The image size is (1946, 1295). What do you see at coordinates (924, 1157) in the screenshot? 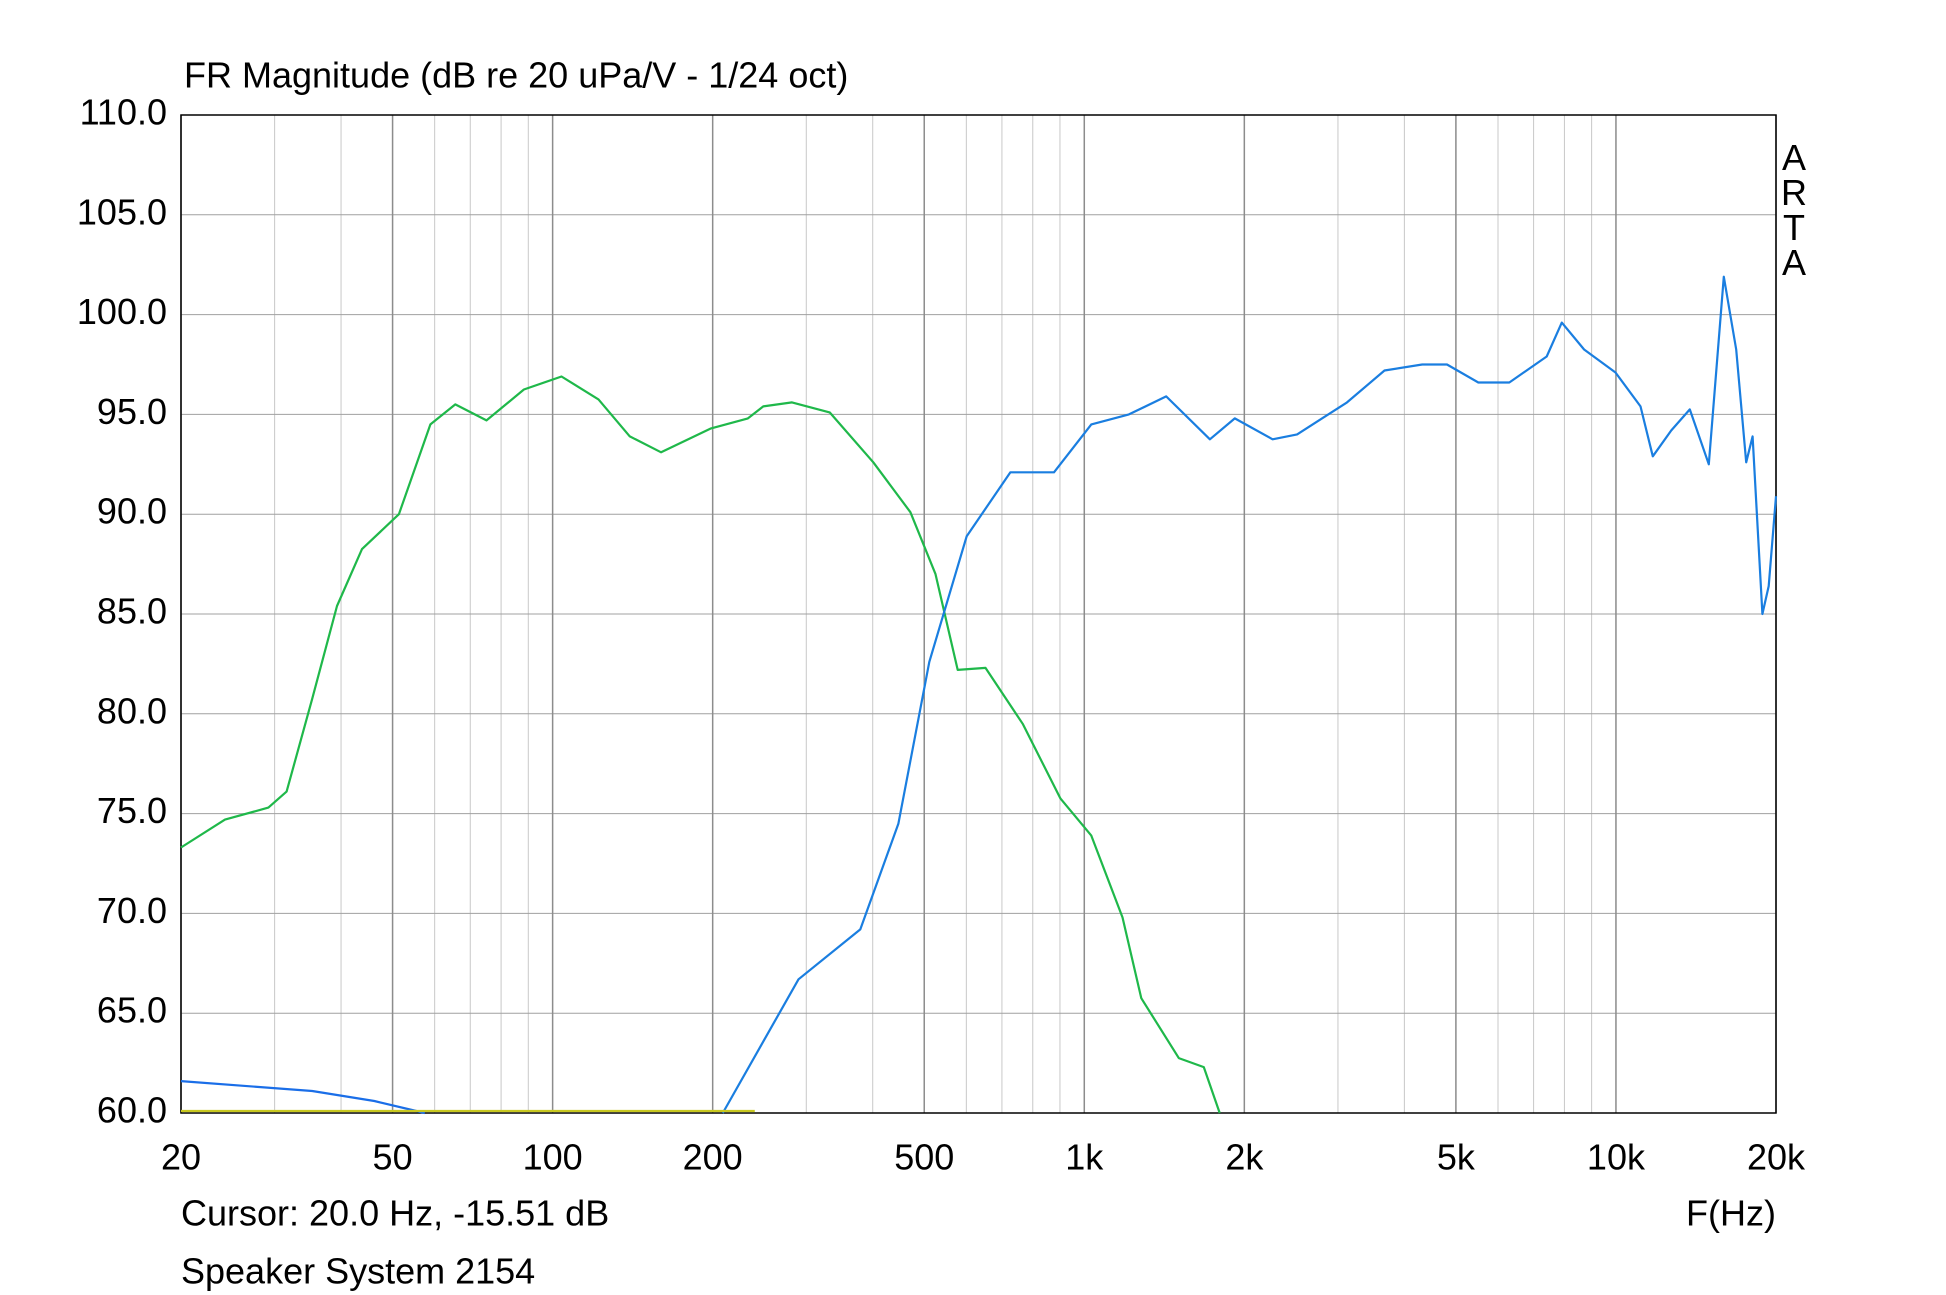
I see `x-tick-label: 500` at bounding box center [924, 1157].